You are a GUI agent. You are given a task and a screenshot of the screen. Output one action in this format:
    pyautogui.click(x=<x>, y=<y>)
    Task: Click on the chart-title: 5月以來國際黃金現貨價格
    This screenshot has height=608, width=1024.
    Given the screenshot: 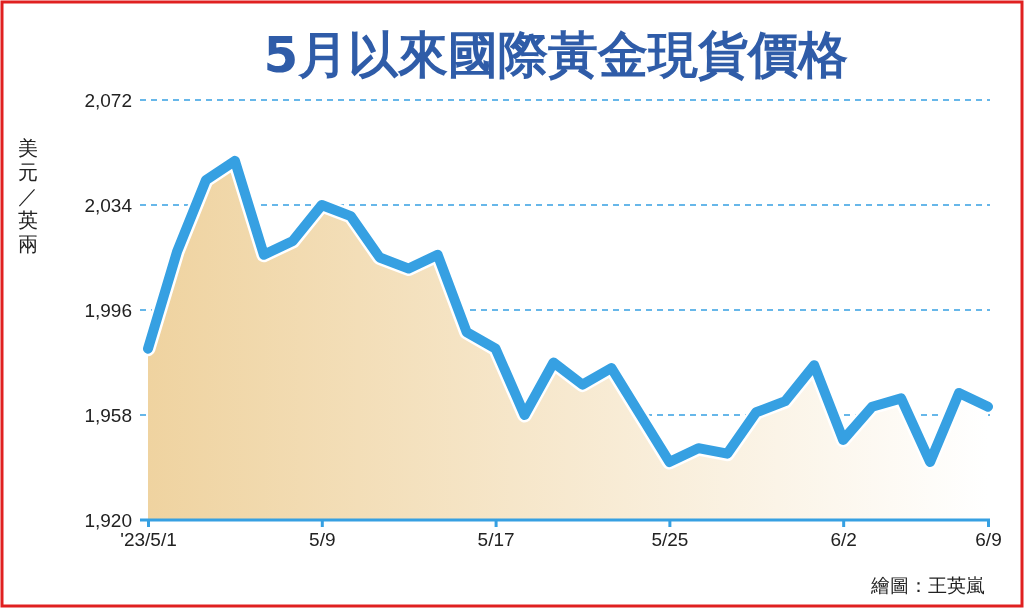 What is the action you would take?
    pyautogui.click(x=556, y=55)
    